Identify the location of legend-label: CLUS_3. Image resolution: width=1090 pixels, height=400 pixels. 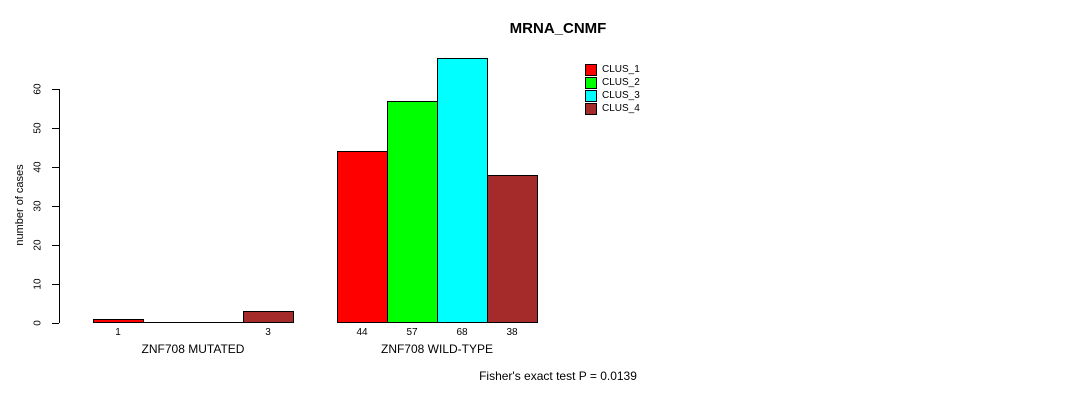
(621, 95).